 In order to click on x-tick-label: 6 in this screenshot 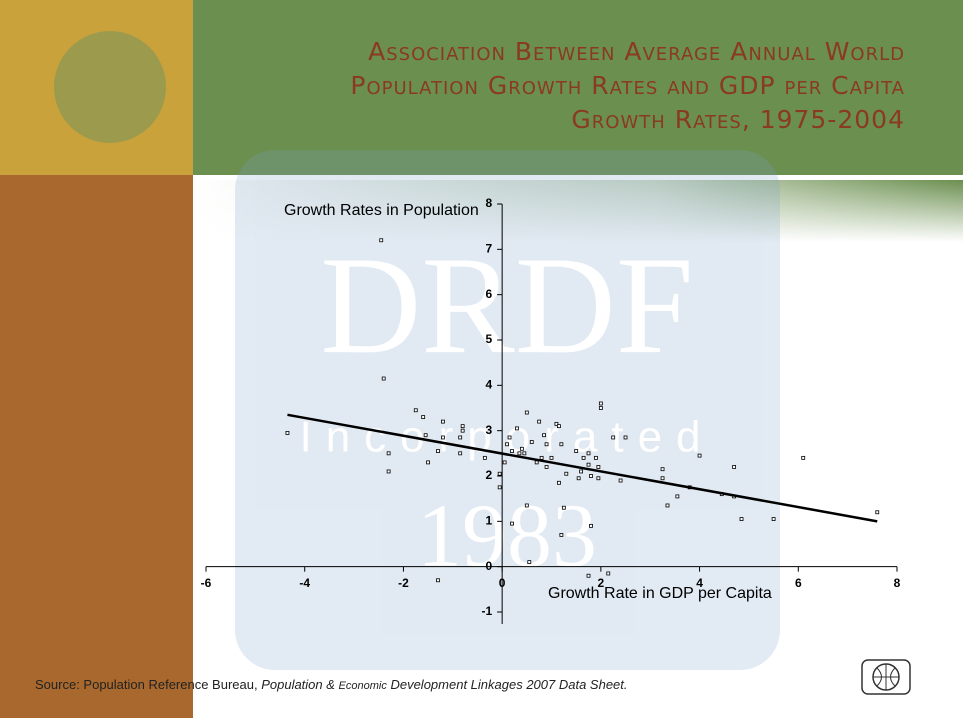, I will do `click(798, 583)`.